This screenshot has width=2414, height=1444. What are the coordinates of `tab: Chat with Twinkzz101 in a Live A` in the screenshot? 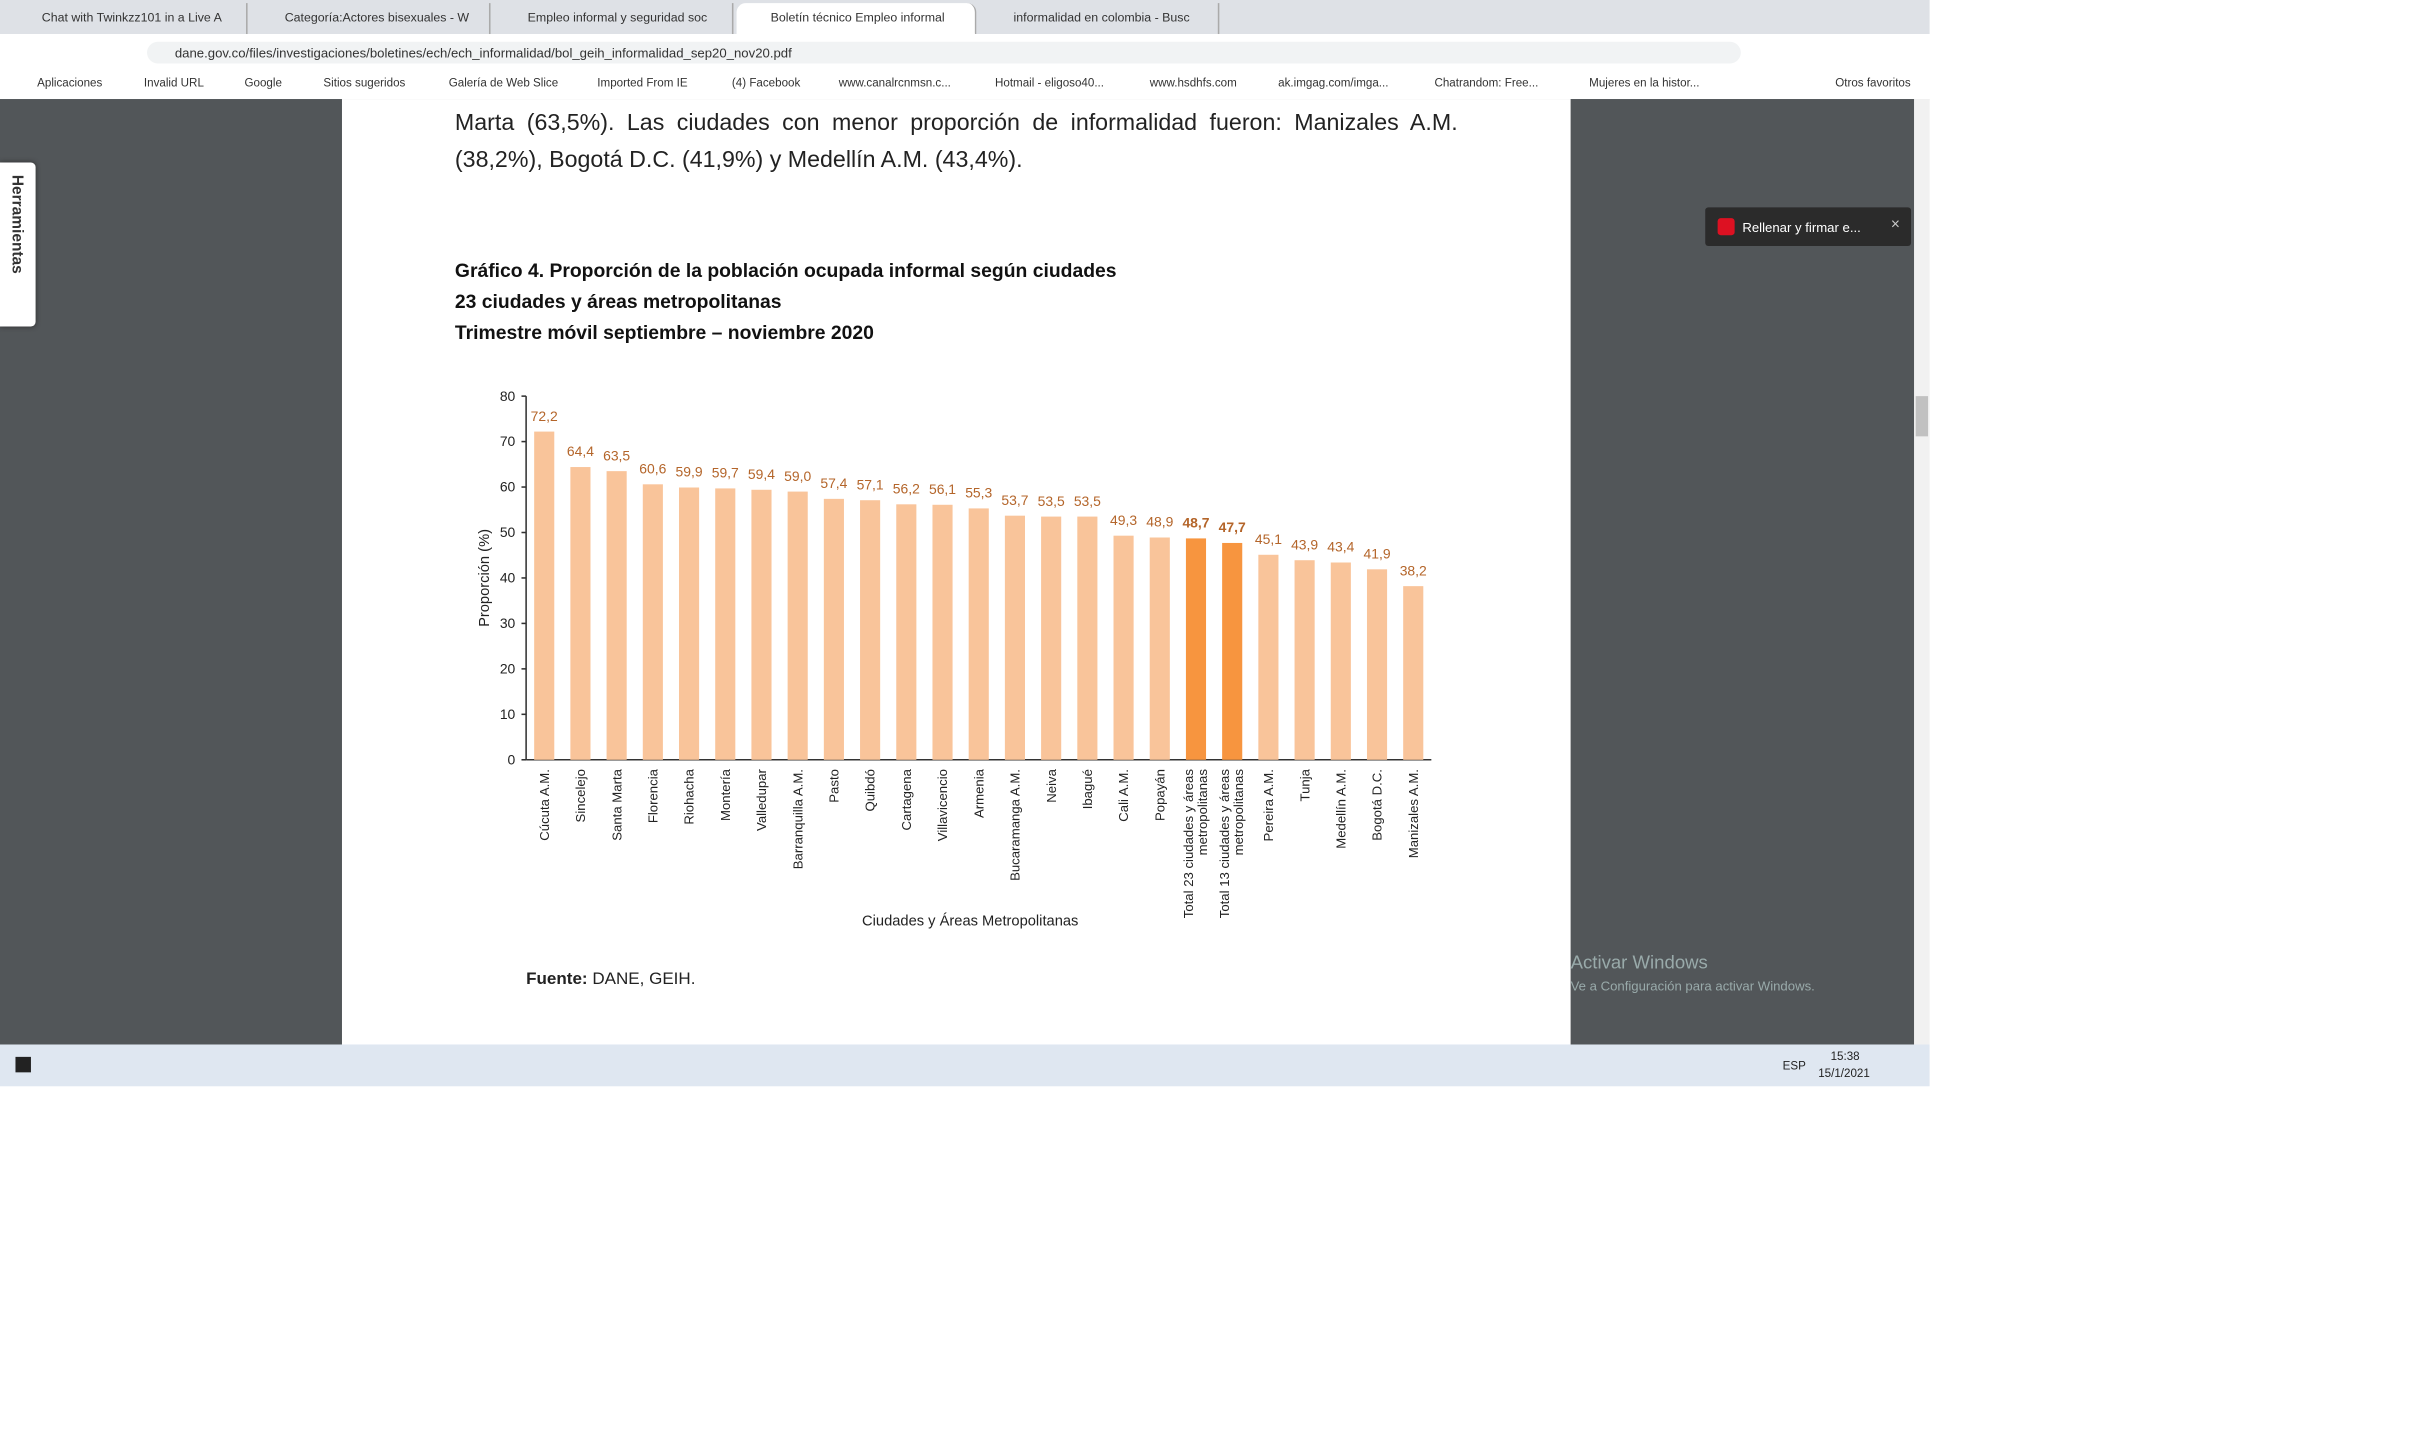 It's located at (128, 19).